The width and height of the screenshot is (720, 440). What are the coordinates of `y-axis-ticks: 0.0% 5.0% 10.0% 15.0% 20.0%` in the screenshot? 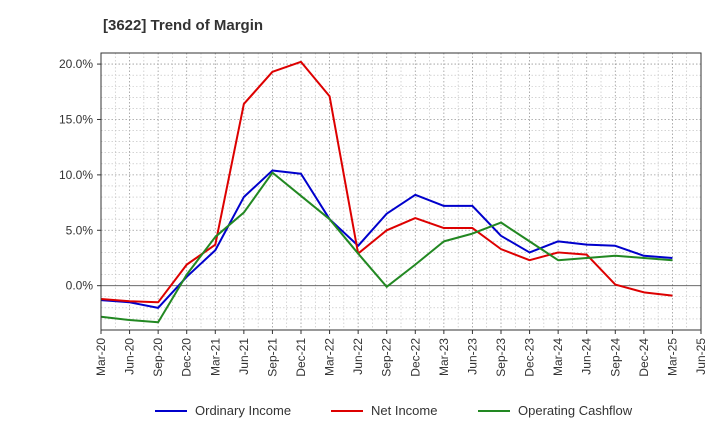 It's located at (80, 175).